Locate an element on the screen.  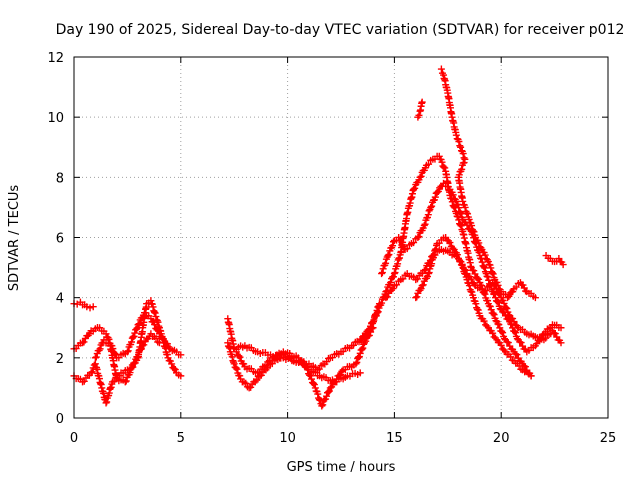
series-track-d is located at coordinates (127, 358).